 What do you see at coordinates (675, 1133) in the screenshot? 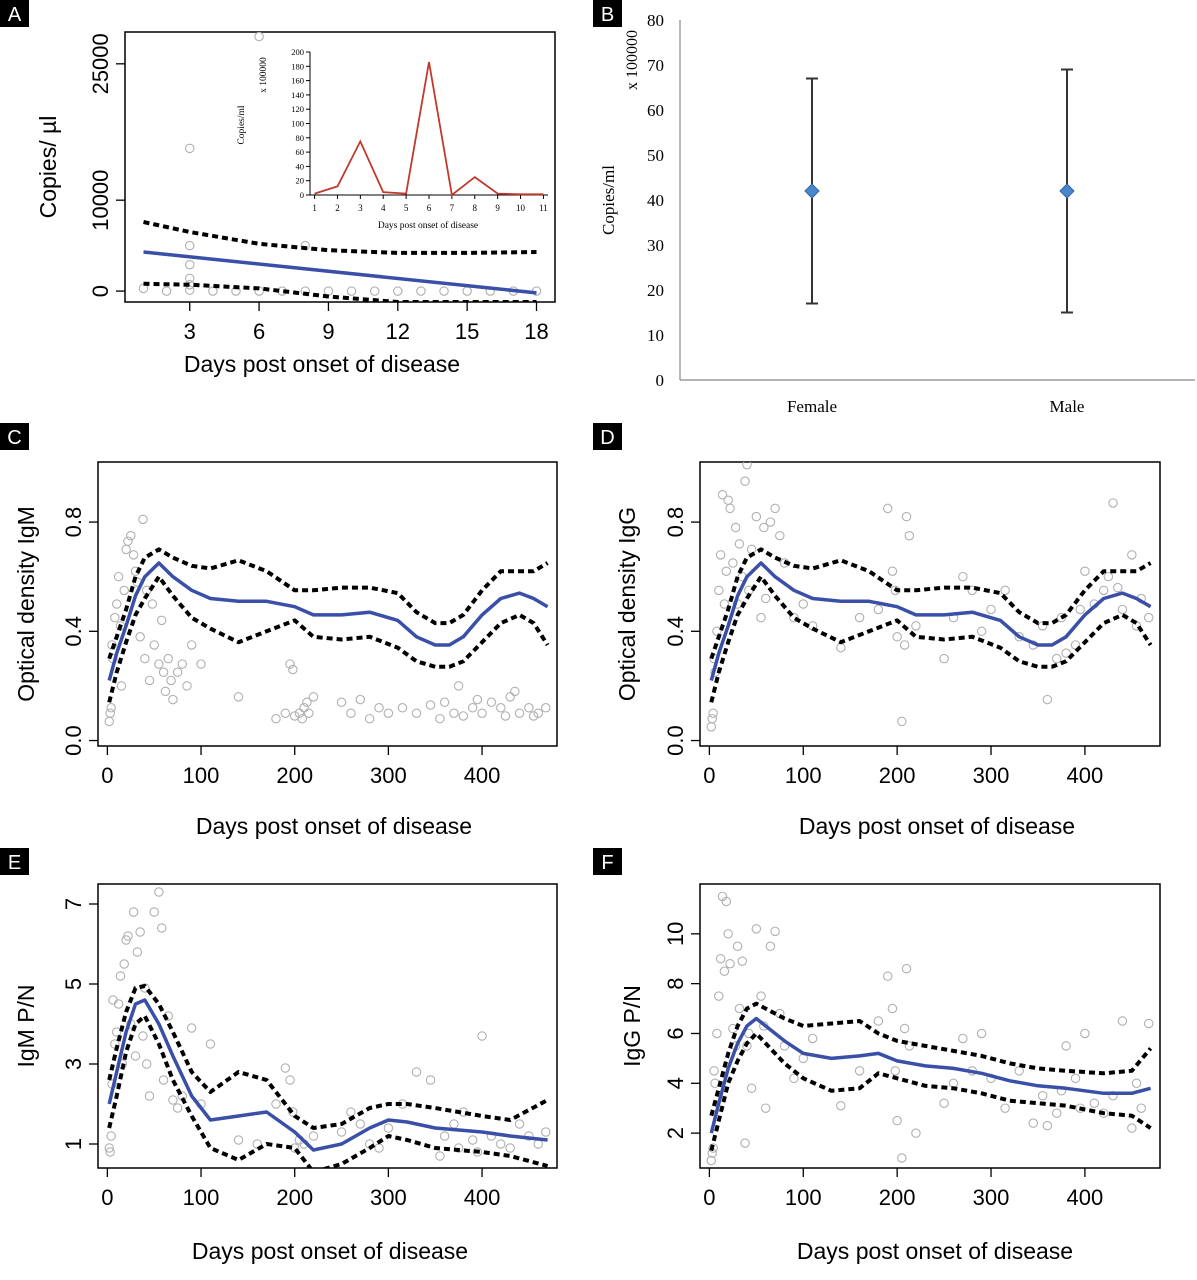
I see `y-tick-label-f: 2` at bounding box center [675, 1133].